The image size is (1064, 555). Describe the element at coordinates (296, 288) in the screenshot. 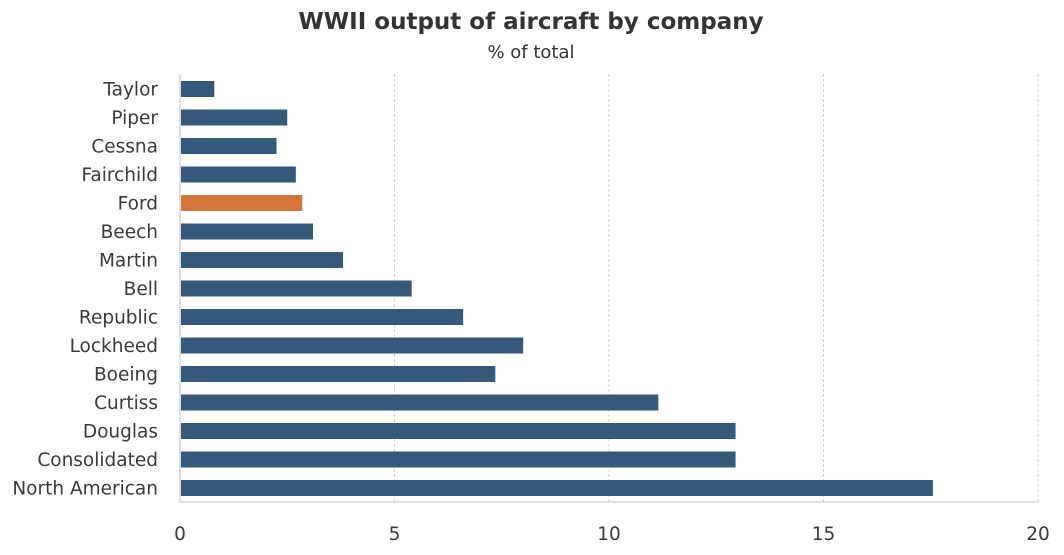

I see `bar-bell` at that location.